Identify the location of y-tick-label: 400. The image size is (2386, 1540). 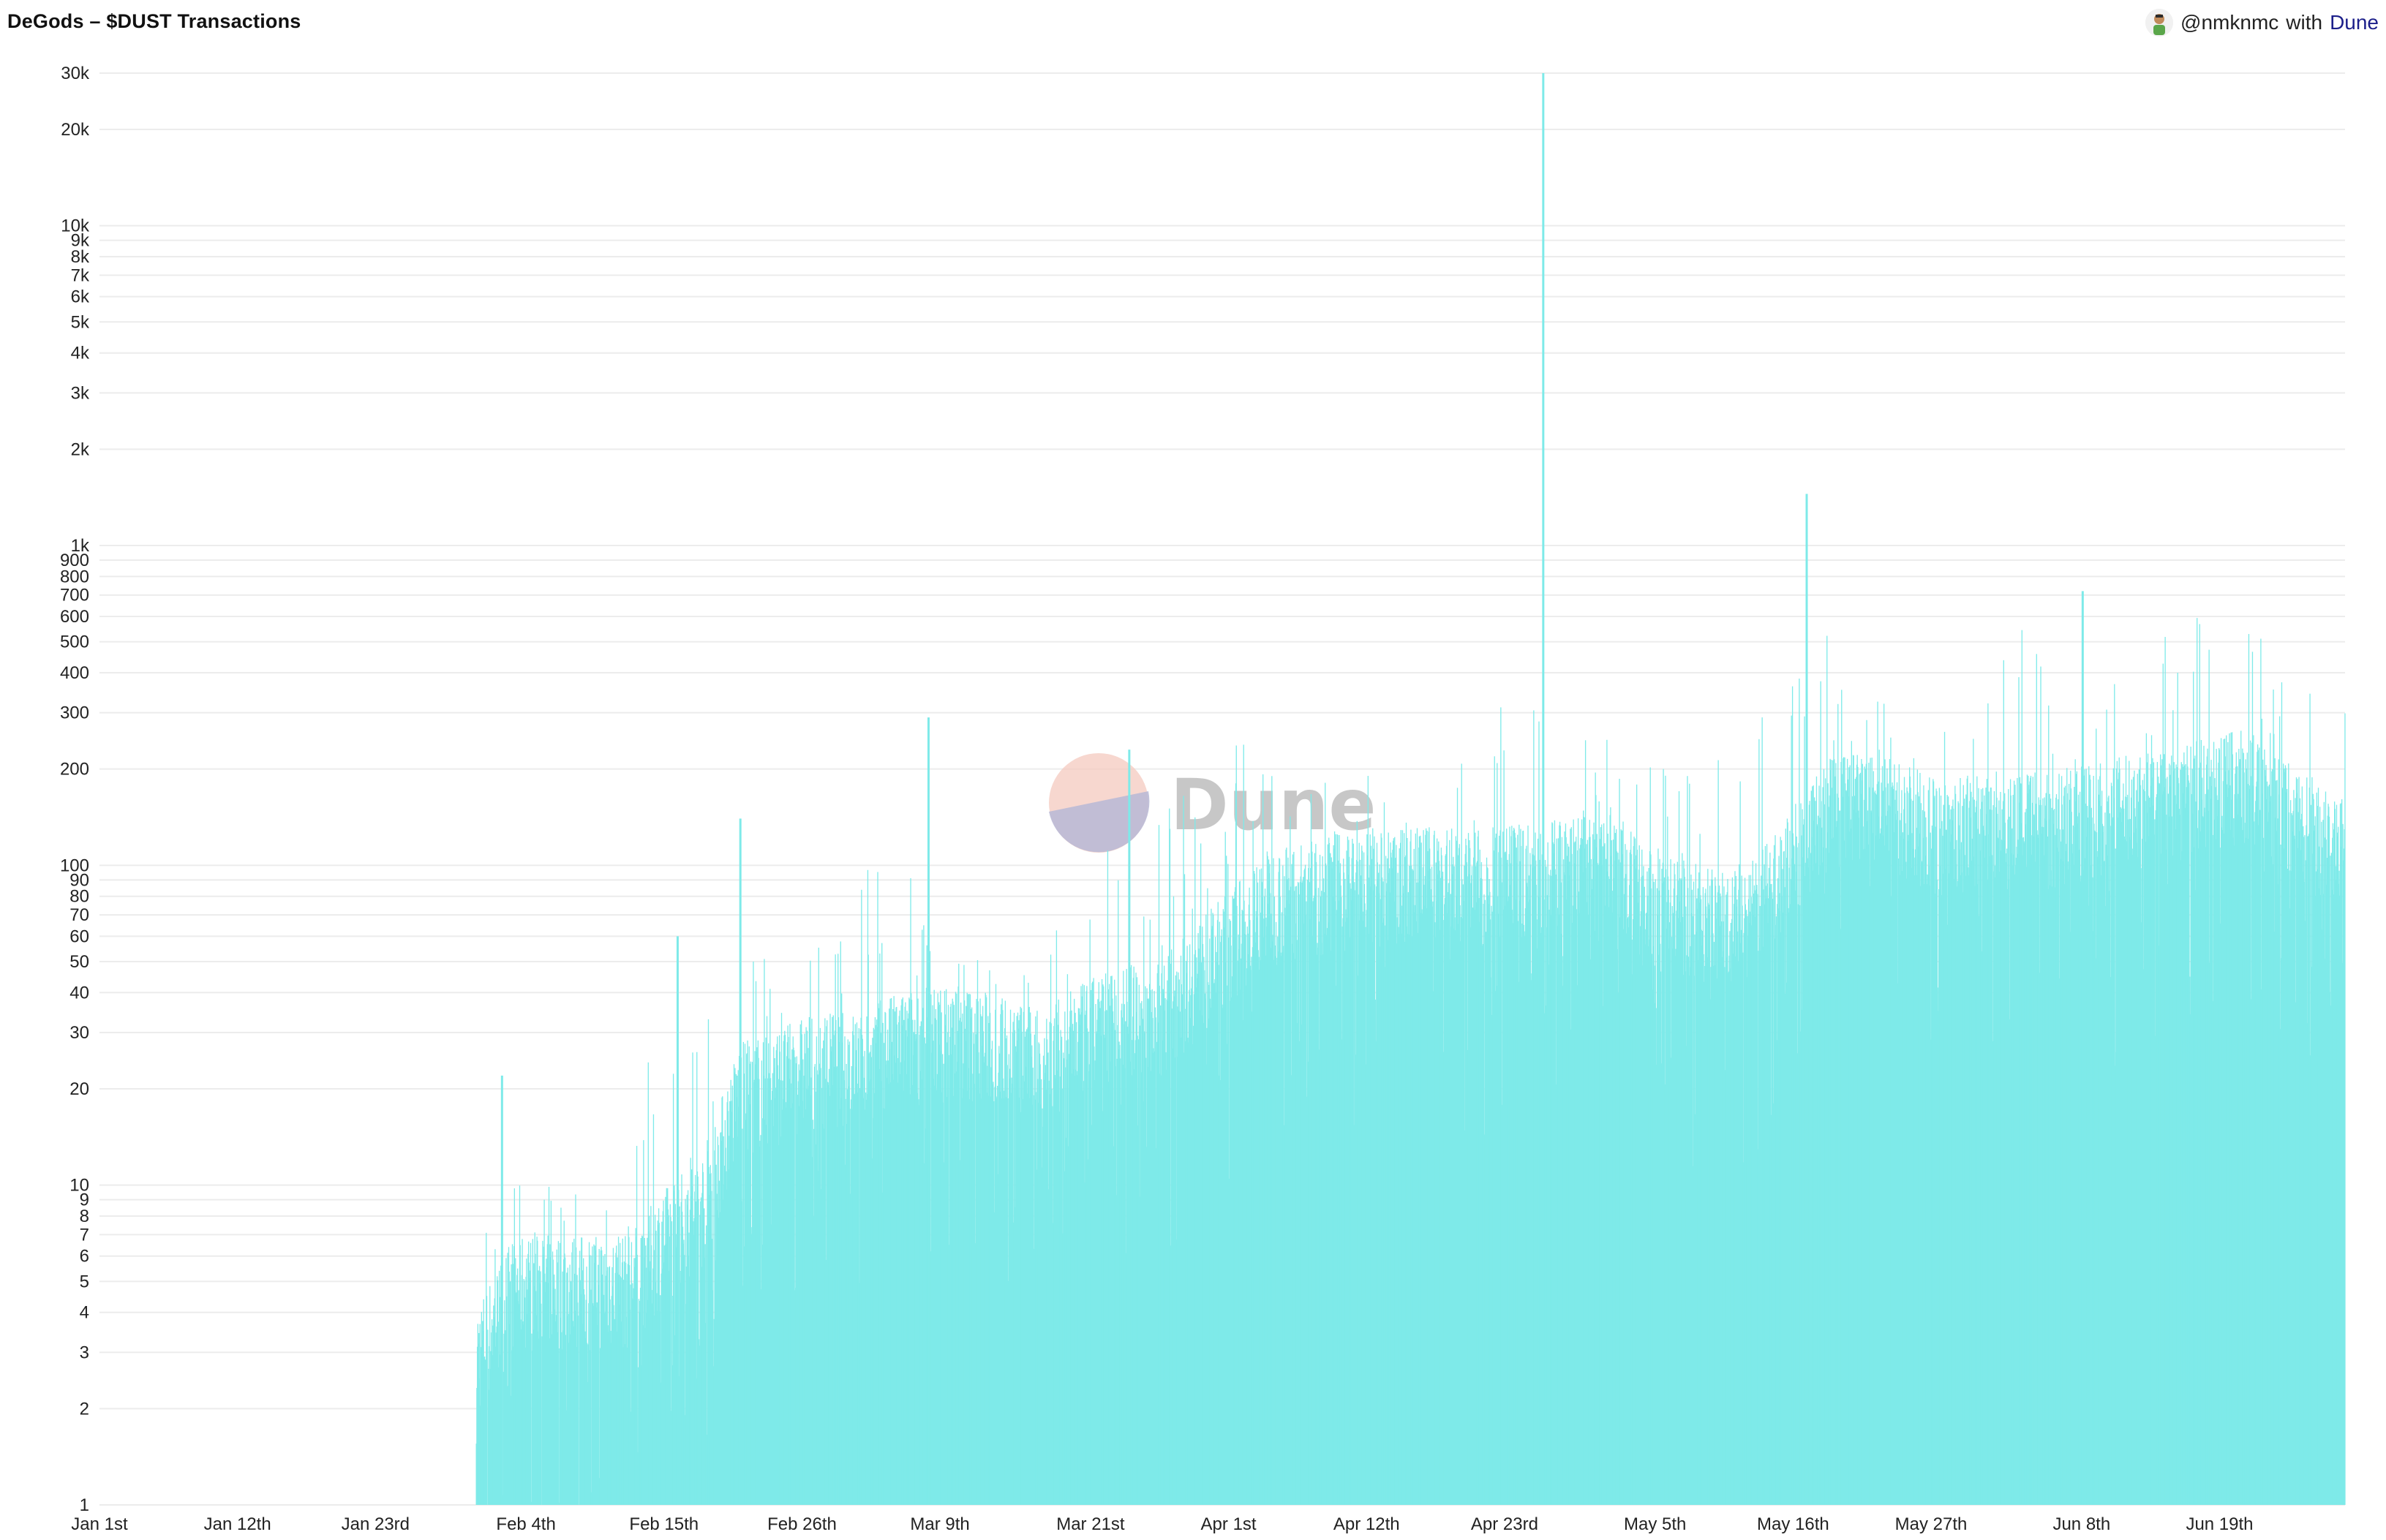
(74, 673).